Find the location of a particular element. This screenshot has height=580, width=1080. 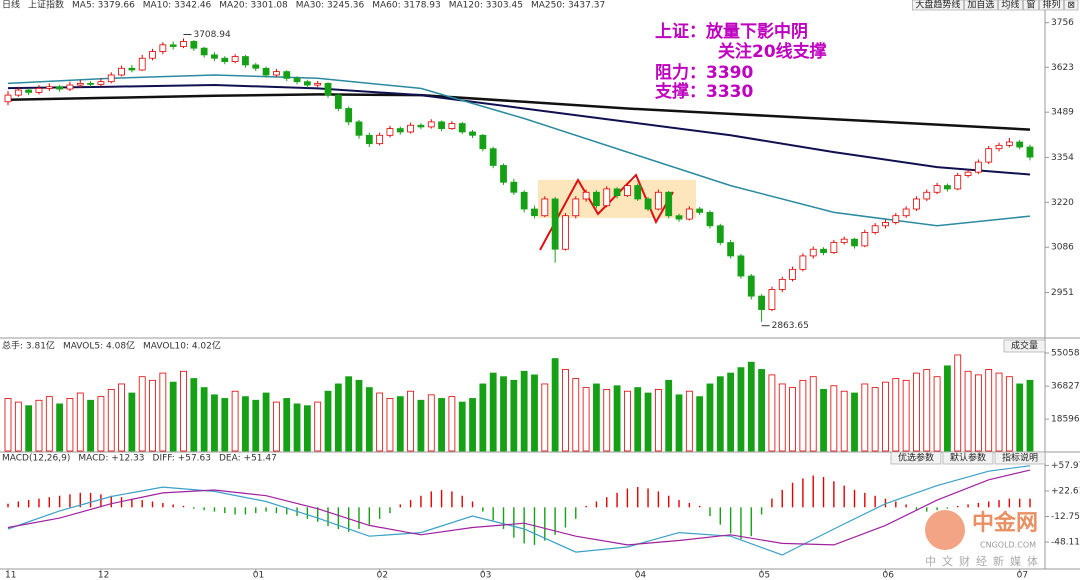

y-tick-label: 3354 is located at coordinates (1062, 158).